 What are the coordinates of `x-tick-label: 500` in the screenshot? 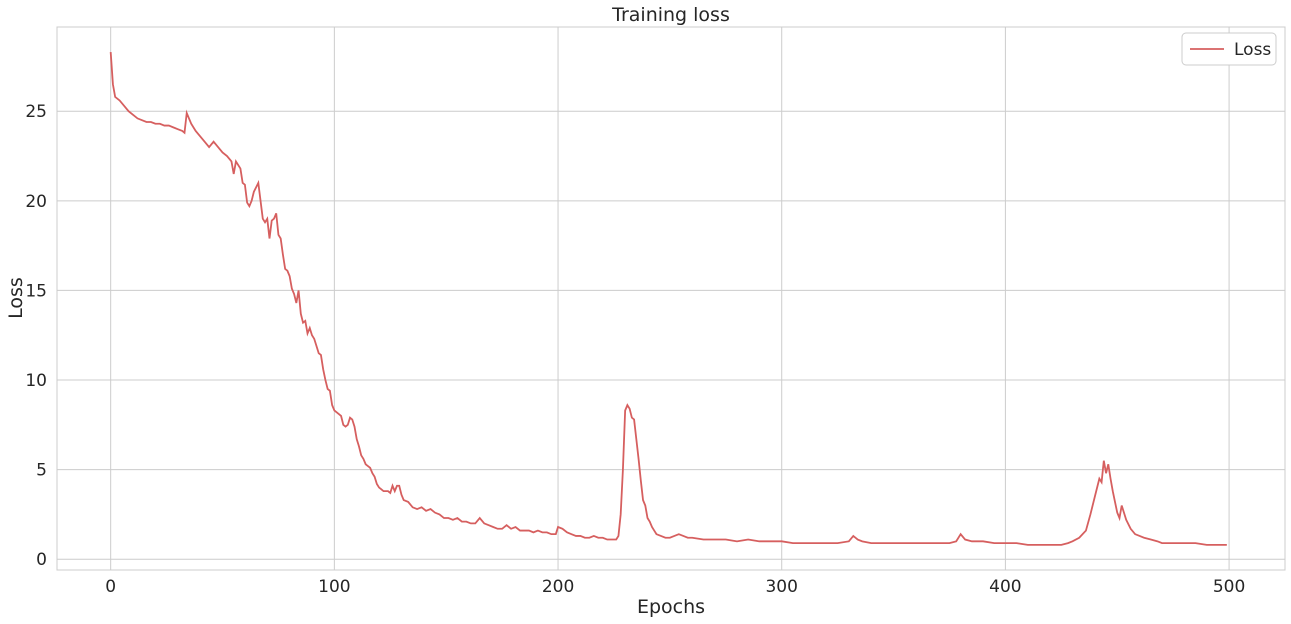 It's located at (1229, 587).